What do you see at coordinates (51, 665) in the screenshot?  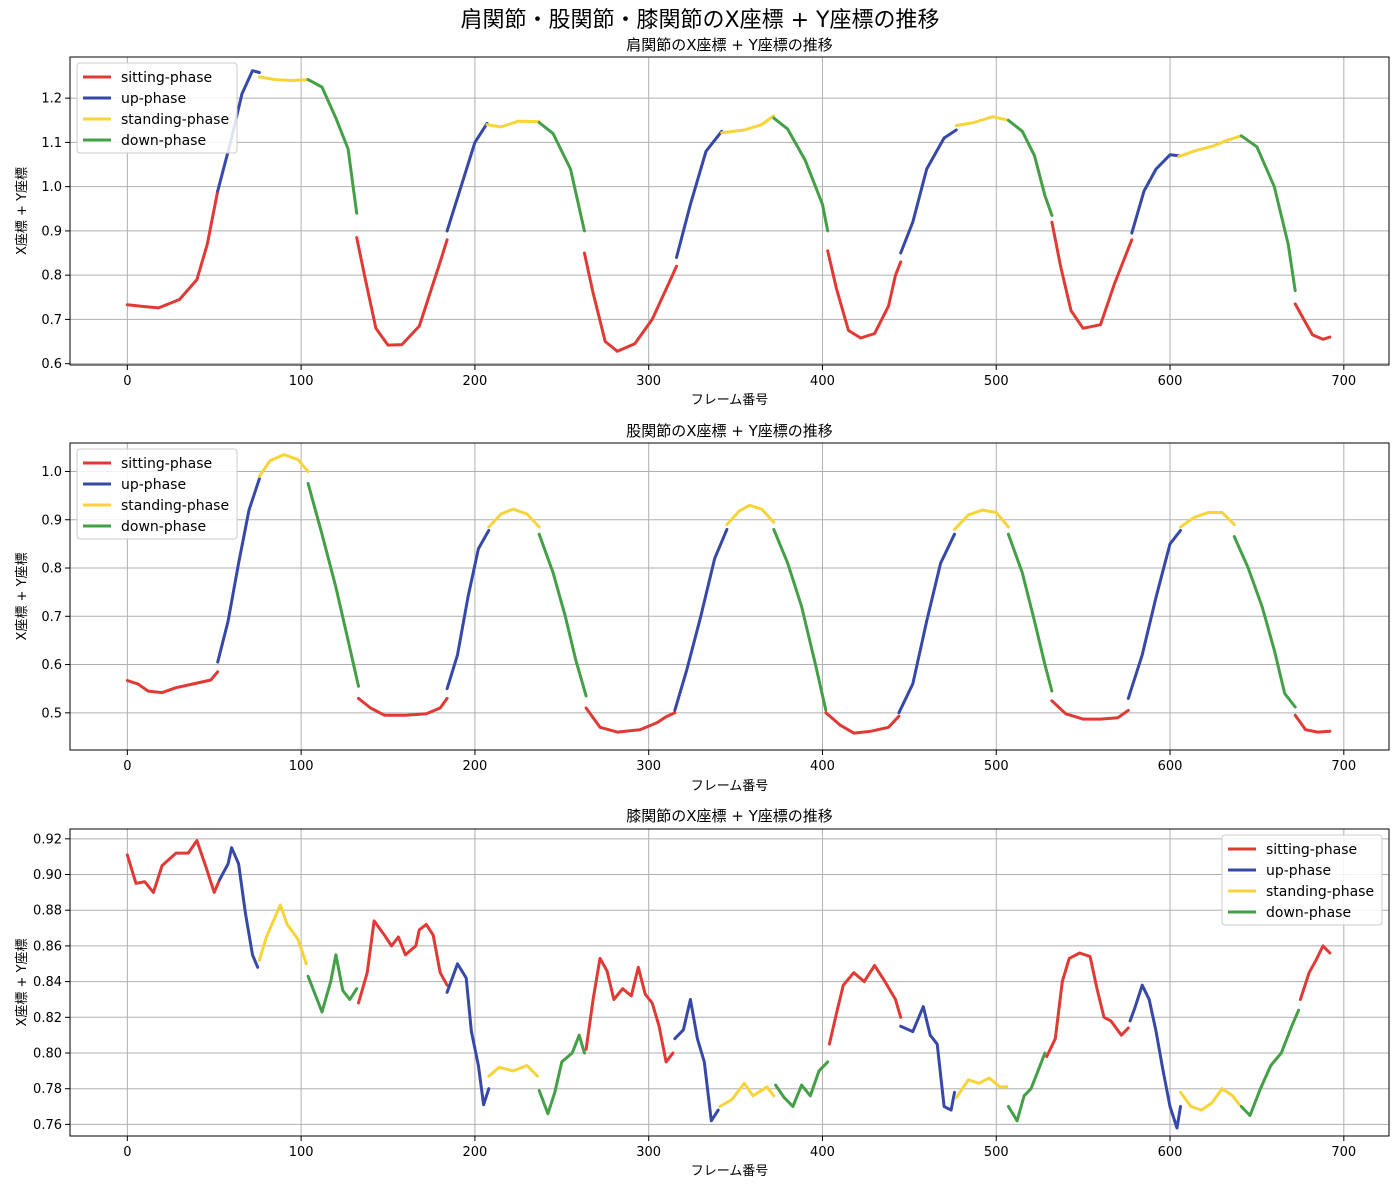 I see `y-tick-label: 0.6` at bounding box center [51, 665].